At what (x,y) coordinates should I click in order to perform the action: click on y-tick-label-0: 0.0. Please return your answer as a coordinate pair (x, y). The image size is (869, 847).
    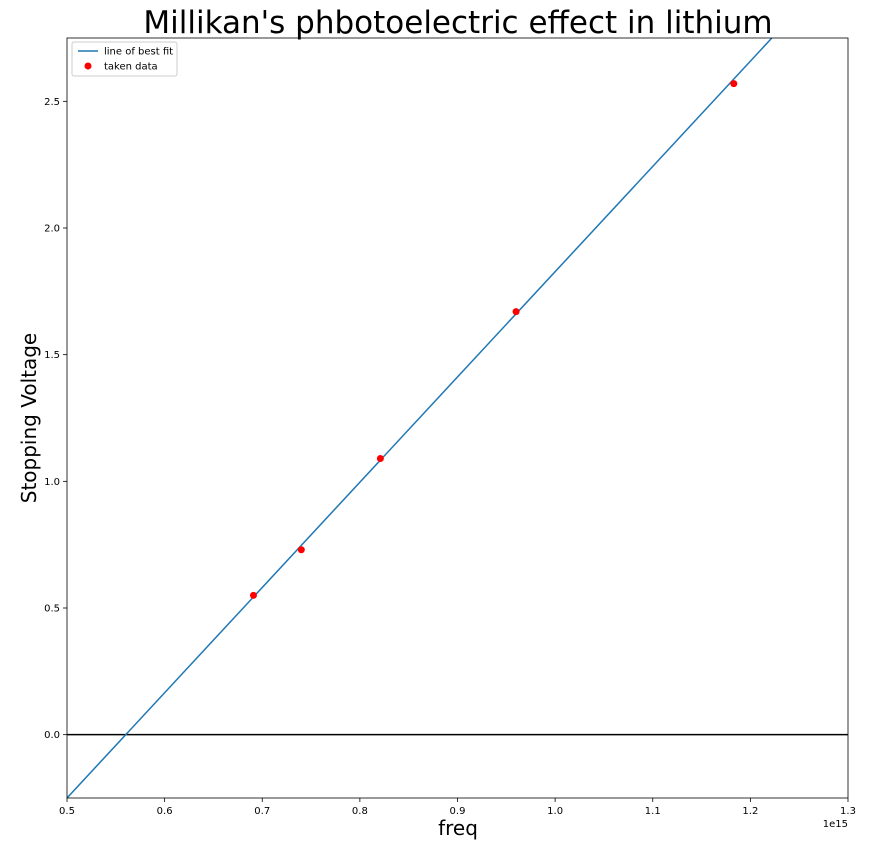
    Looking at the image, I should click on (52, 735).